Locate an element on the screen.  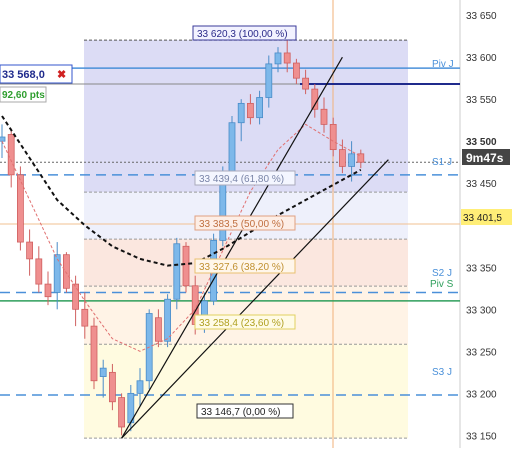
y-tick-label: 33 150 is located at coordinates (481, 436).